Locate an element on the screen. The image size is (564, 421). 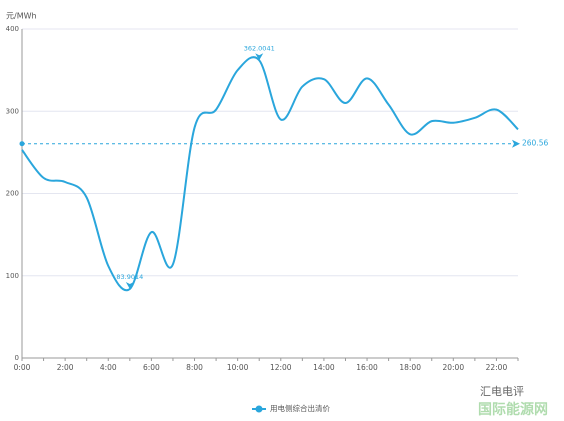
x-tick-label: 12:00 is located at coordinates (281, 367).